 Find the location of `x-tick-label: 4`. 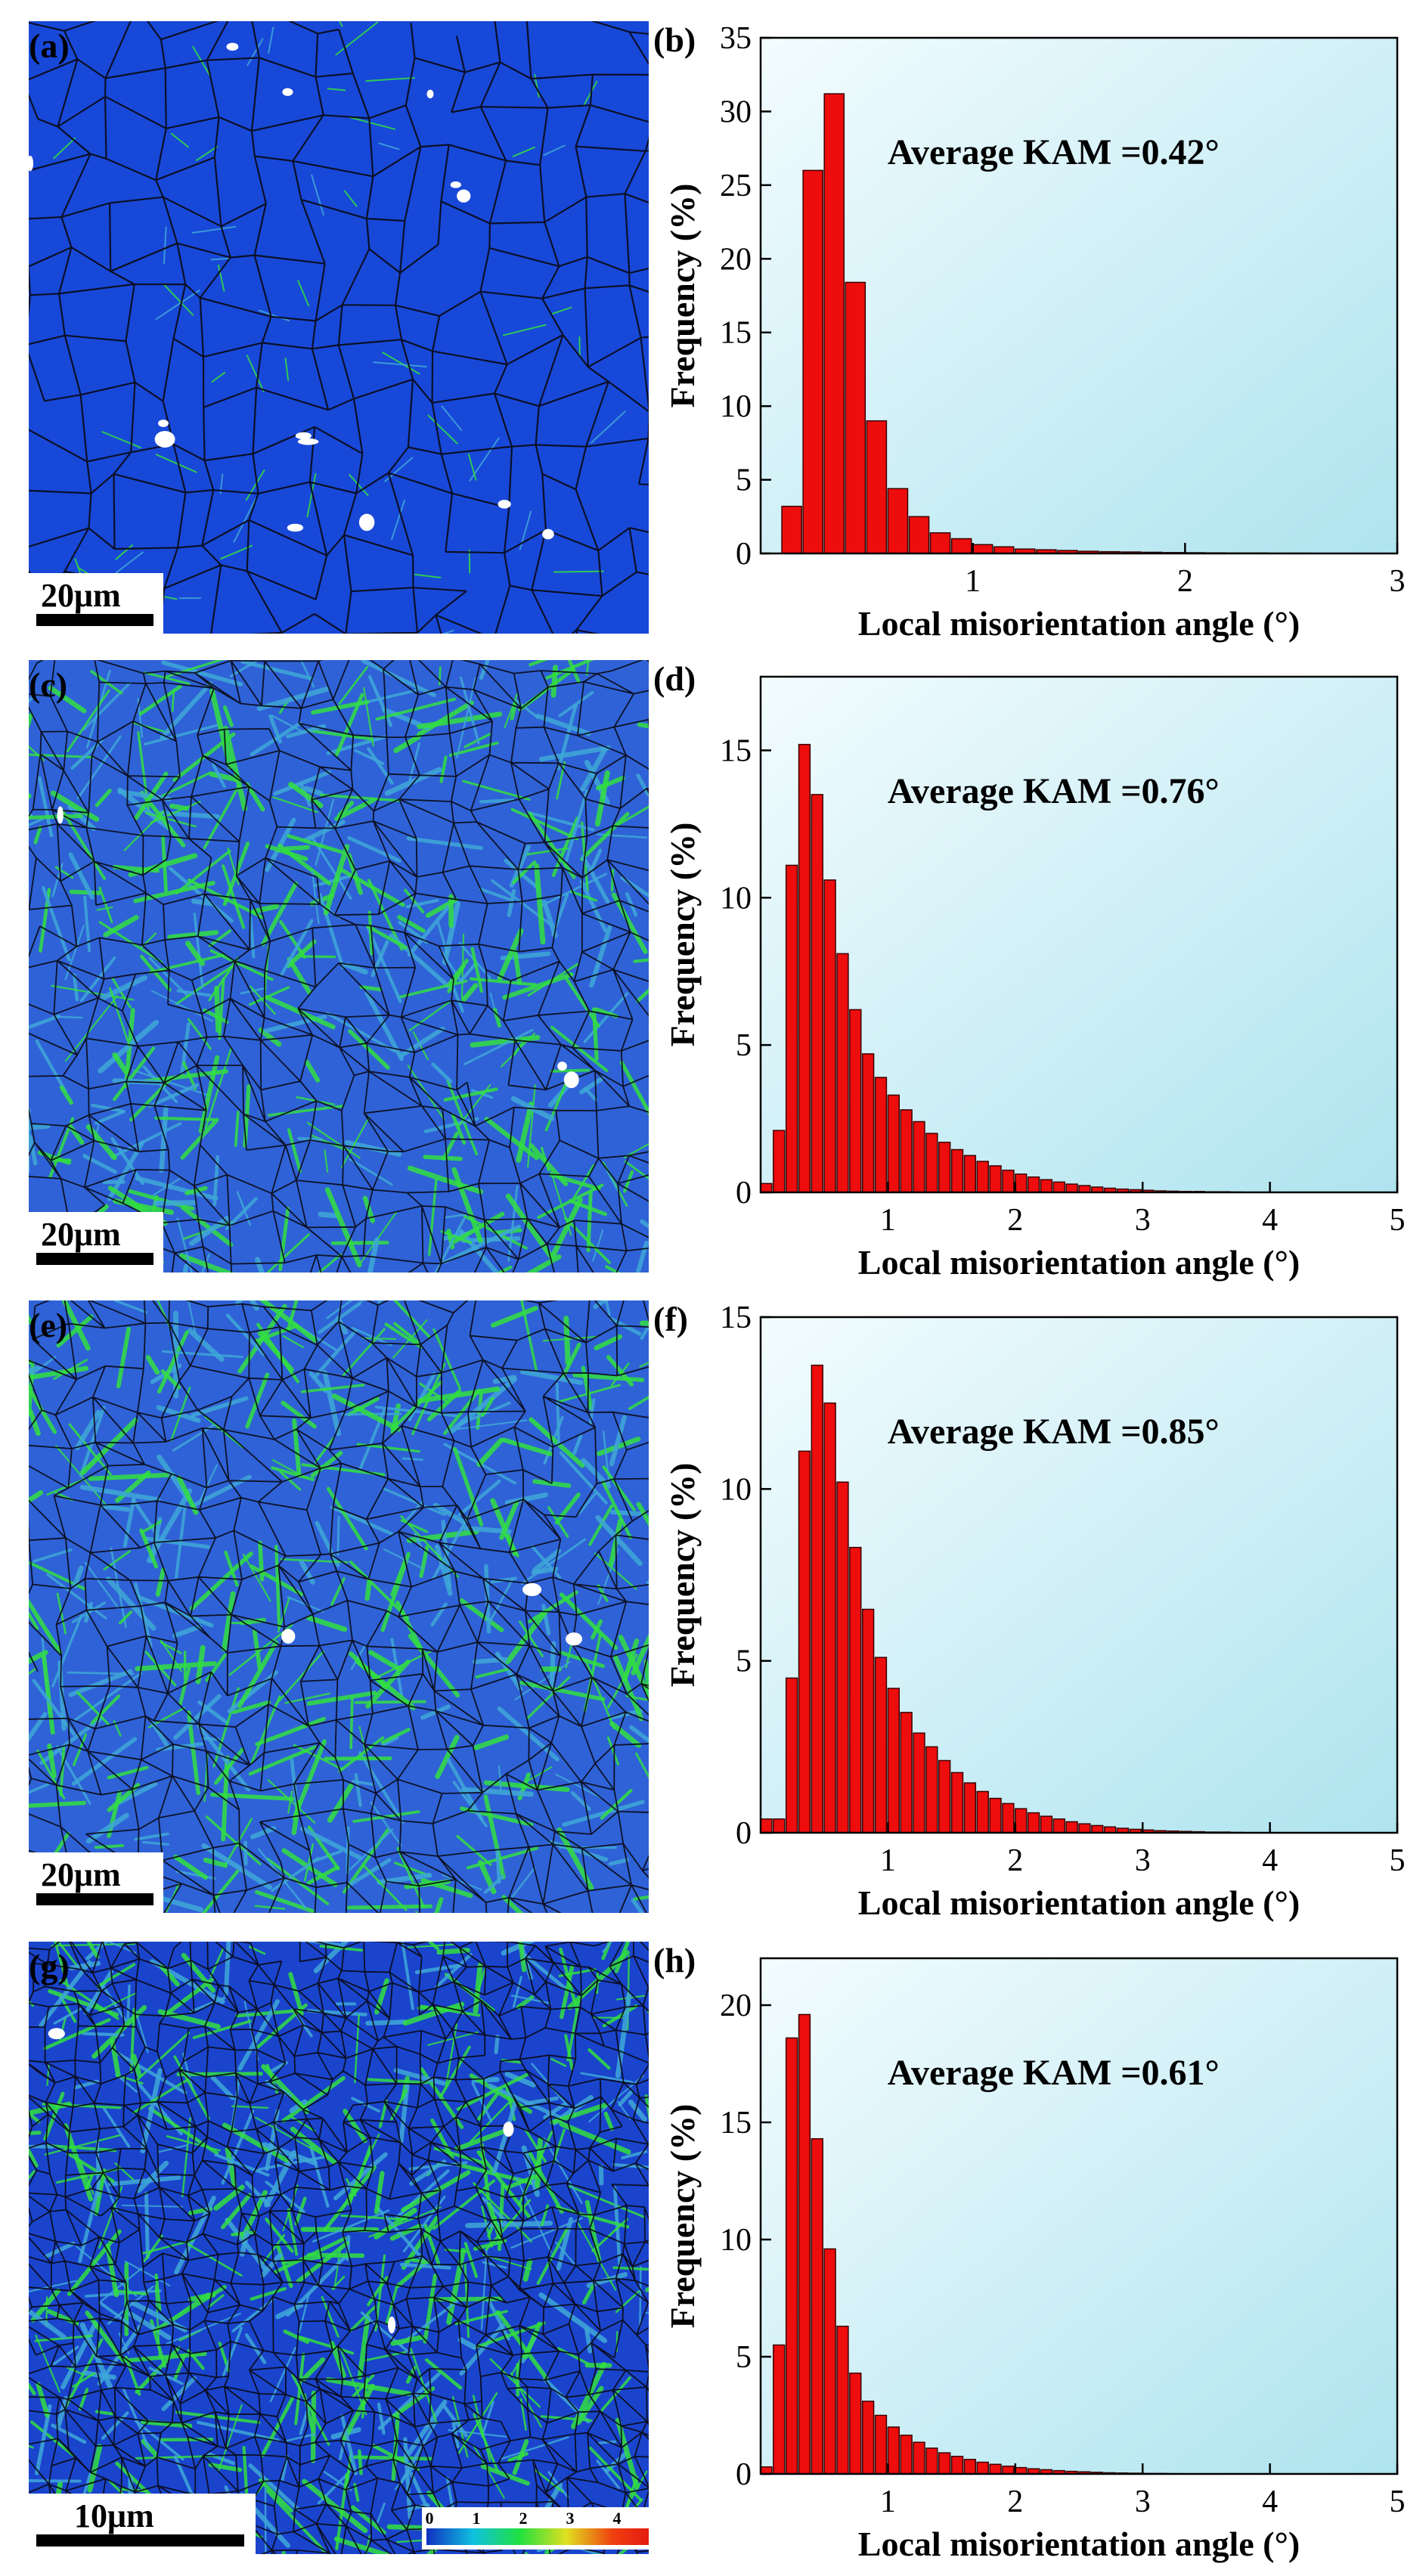

x-tick-label: 4 is located at coordinates (1270, 1861).